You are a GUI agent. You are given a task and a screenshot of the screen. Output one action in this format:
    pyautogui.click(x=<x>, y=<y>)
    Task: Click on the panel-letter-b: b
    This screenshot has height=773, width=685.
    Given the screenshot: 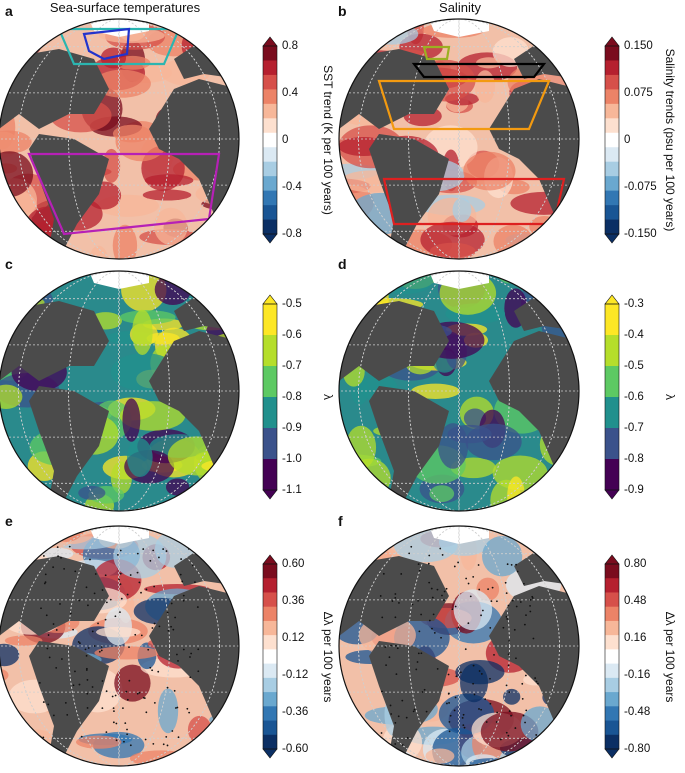 What is the action you would take?
    pyautogui.click(x=342, y=11)
    